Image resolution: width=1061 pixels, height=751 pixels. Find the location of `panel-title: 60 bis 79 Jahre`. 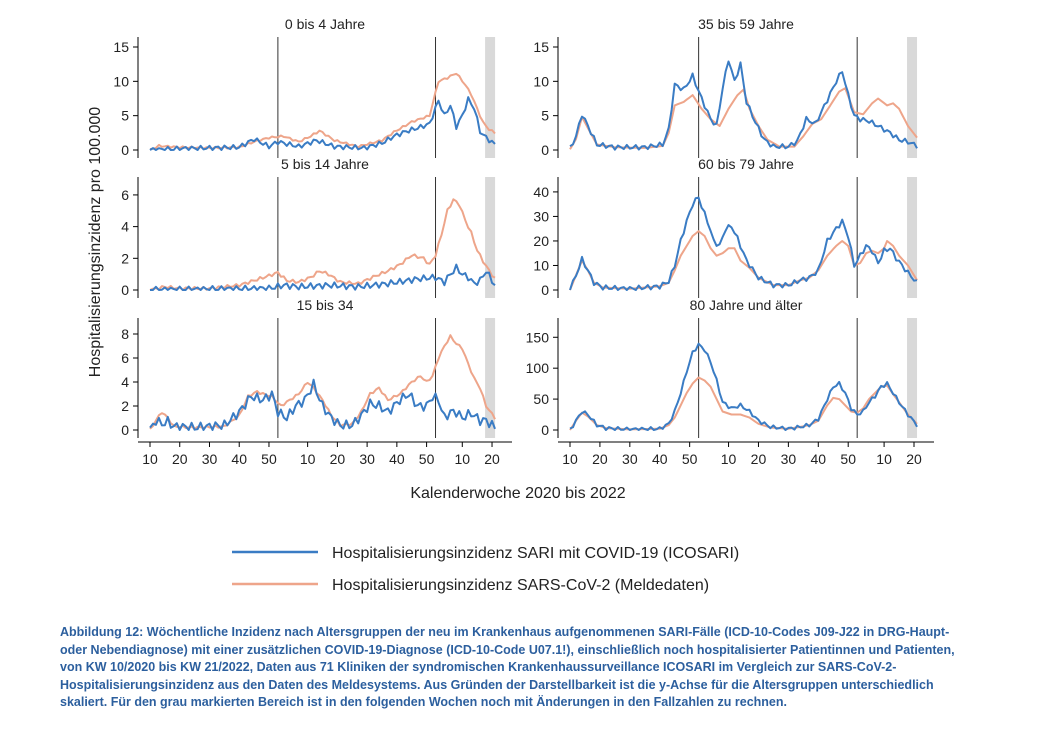

panel-title: 60 bis 79 Jahre is located at coordinates (746, 164).